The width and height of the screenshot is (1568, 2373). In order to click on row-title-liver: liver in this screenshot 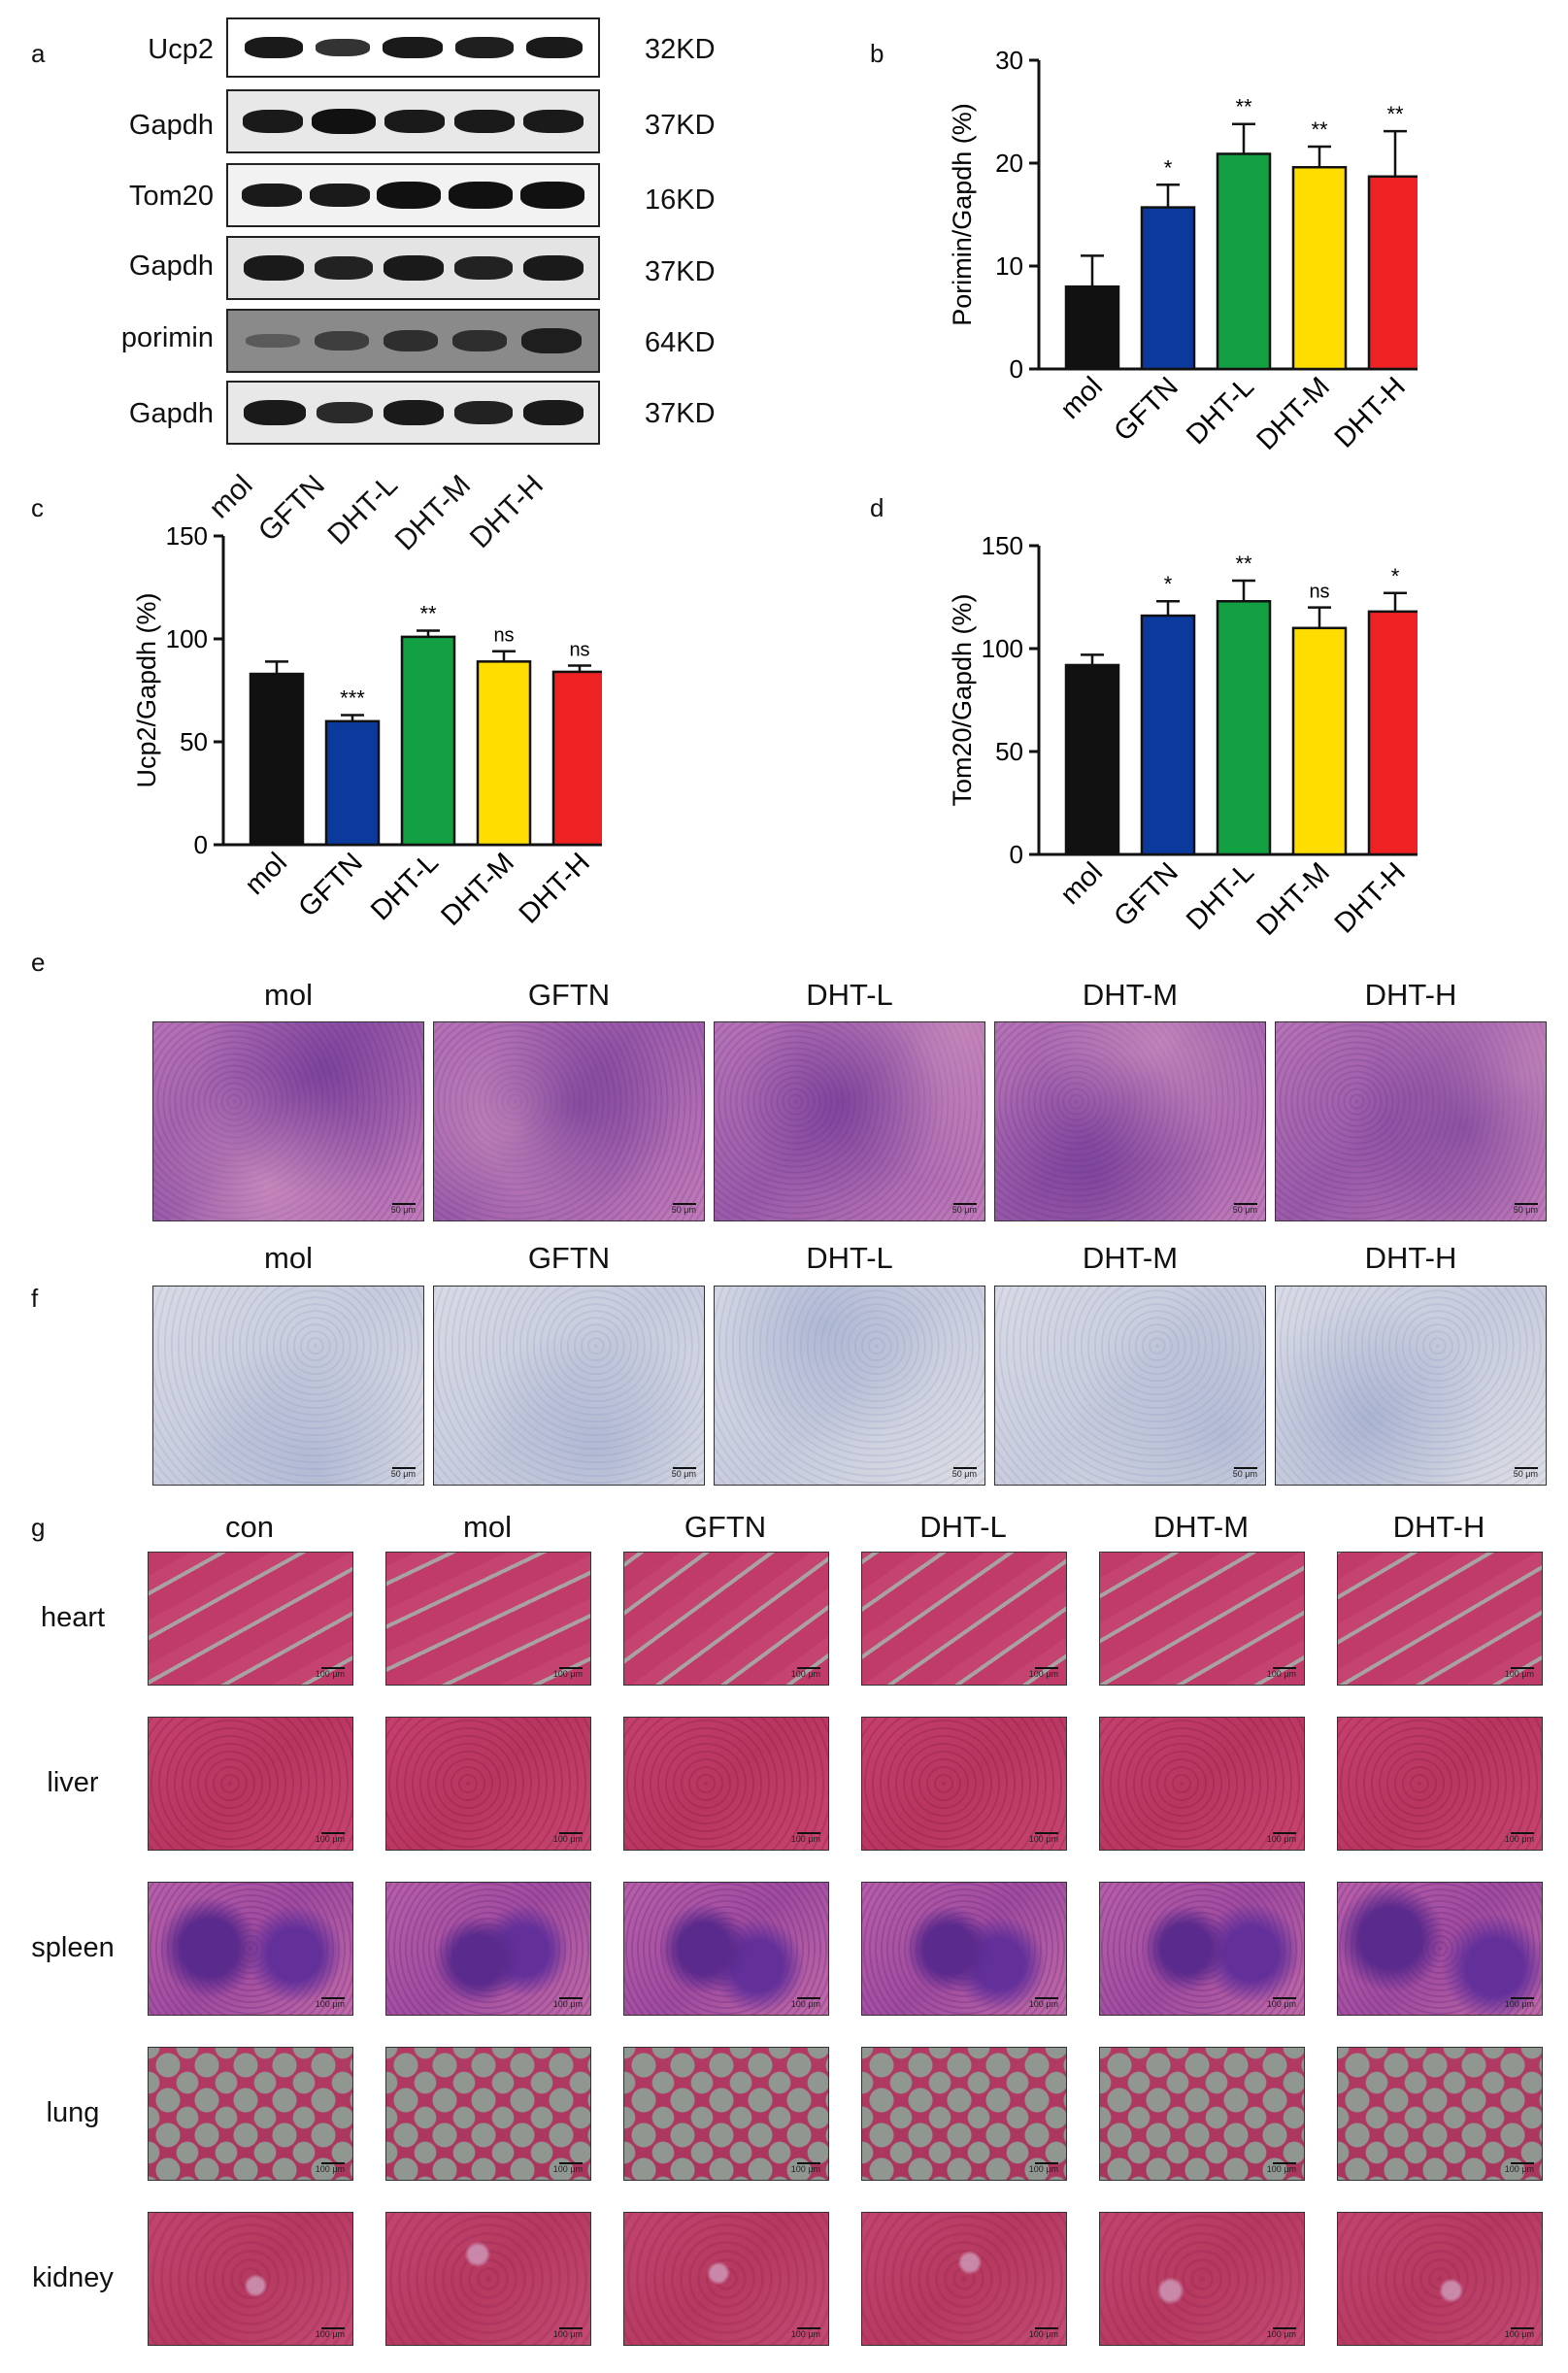, I will do `click(73, 1782)`.